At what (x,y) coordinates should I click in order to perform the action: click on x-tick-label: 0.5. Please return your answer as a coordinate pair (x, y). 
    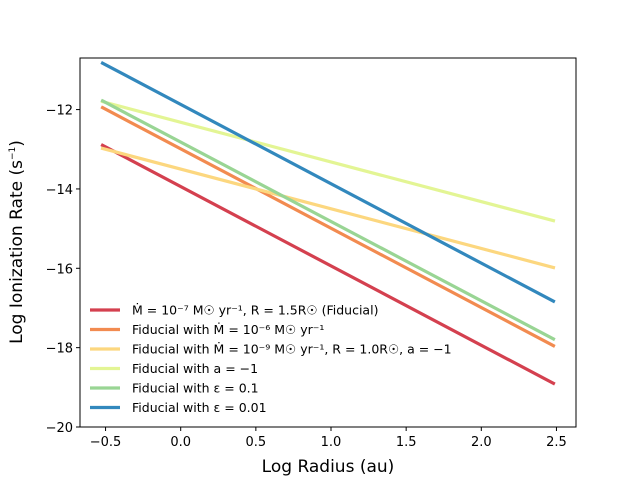
    Looking at the image, I should click on (256, 442).